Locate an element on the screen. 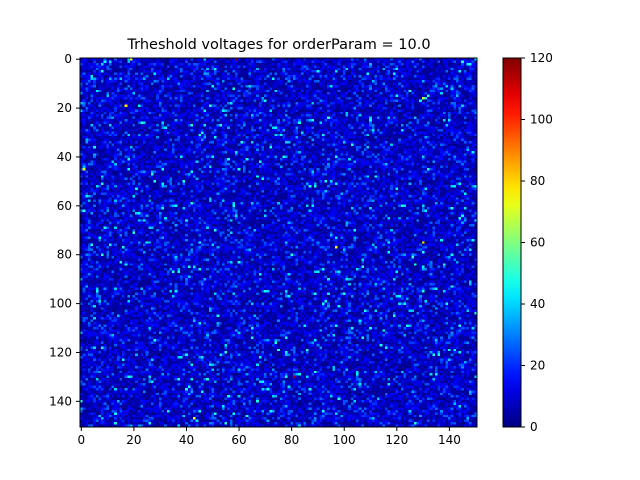 The width and height of the screenshot is (640, 480). x-tick-label: 0 is located at coordinates (81, 440).